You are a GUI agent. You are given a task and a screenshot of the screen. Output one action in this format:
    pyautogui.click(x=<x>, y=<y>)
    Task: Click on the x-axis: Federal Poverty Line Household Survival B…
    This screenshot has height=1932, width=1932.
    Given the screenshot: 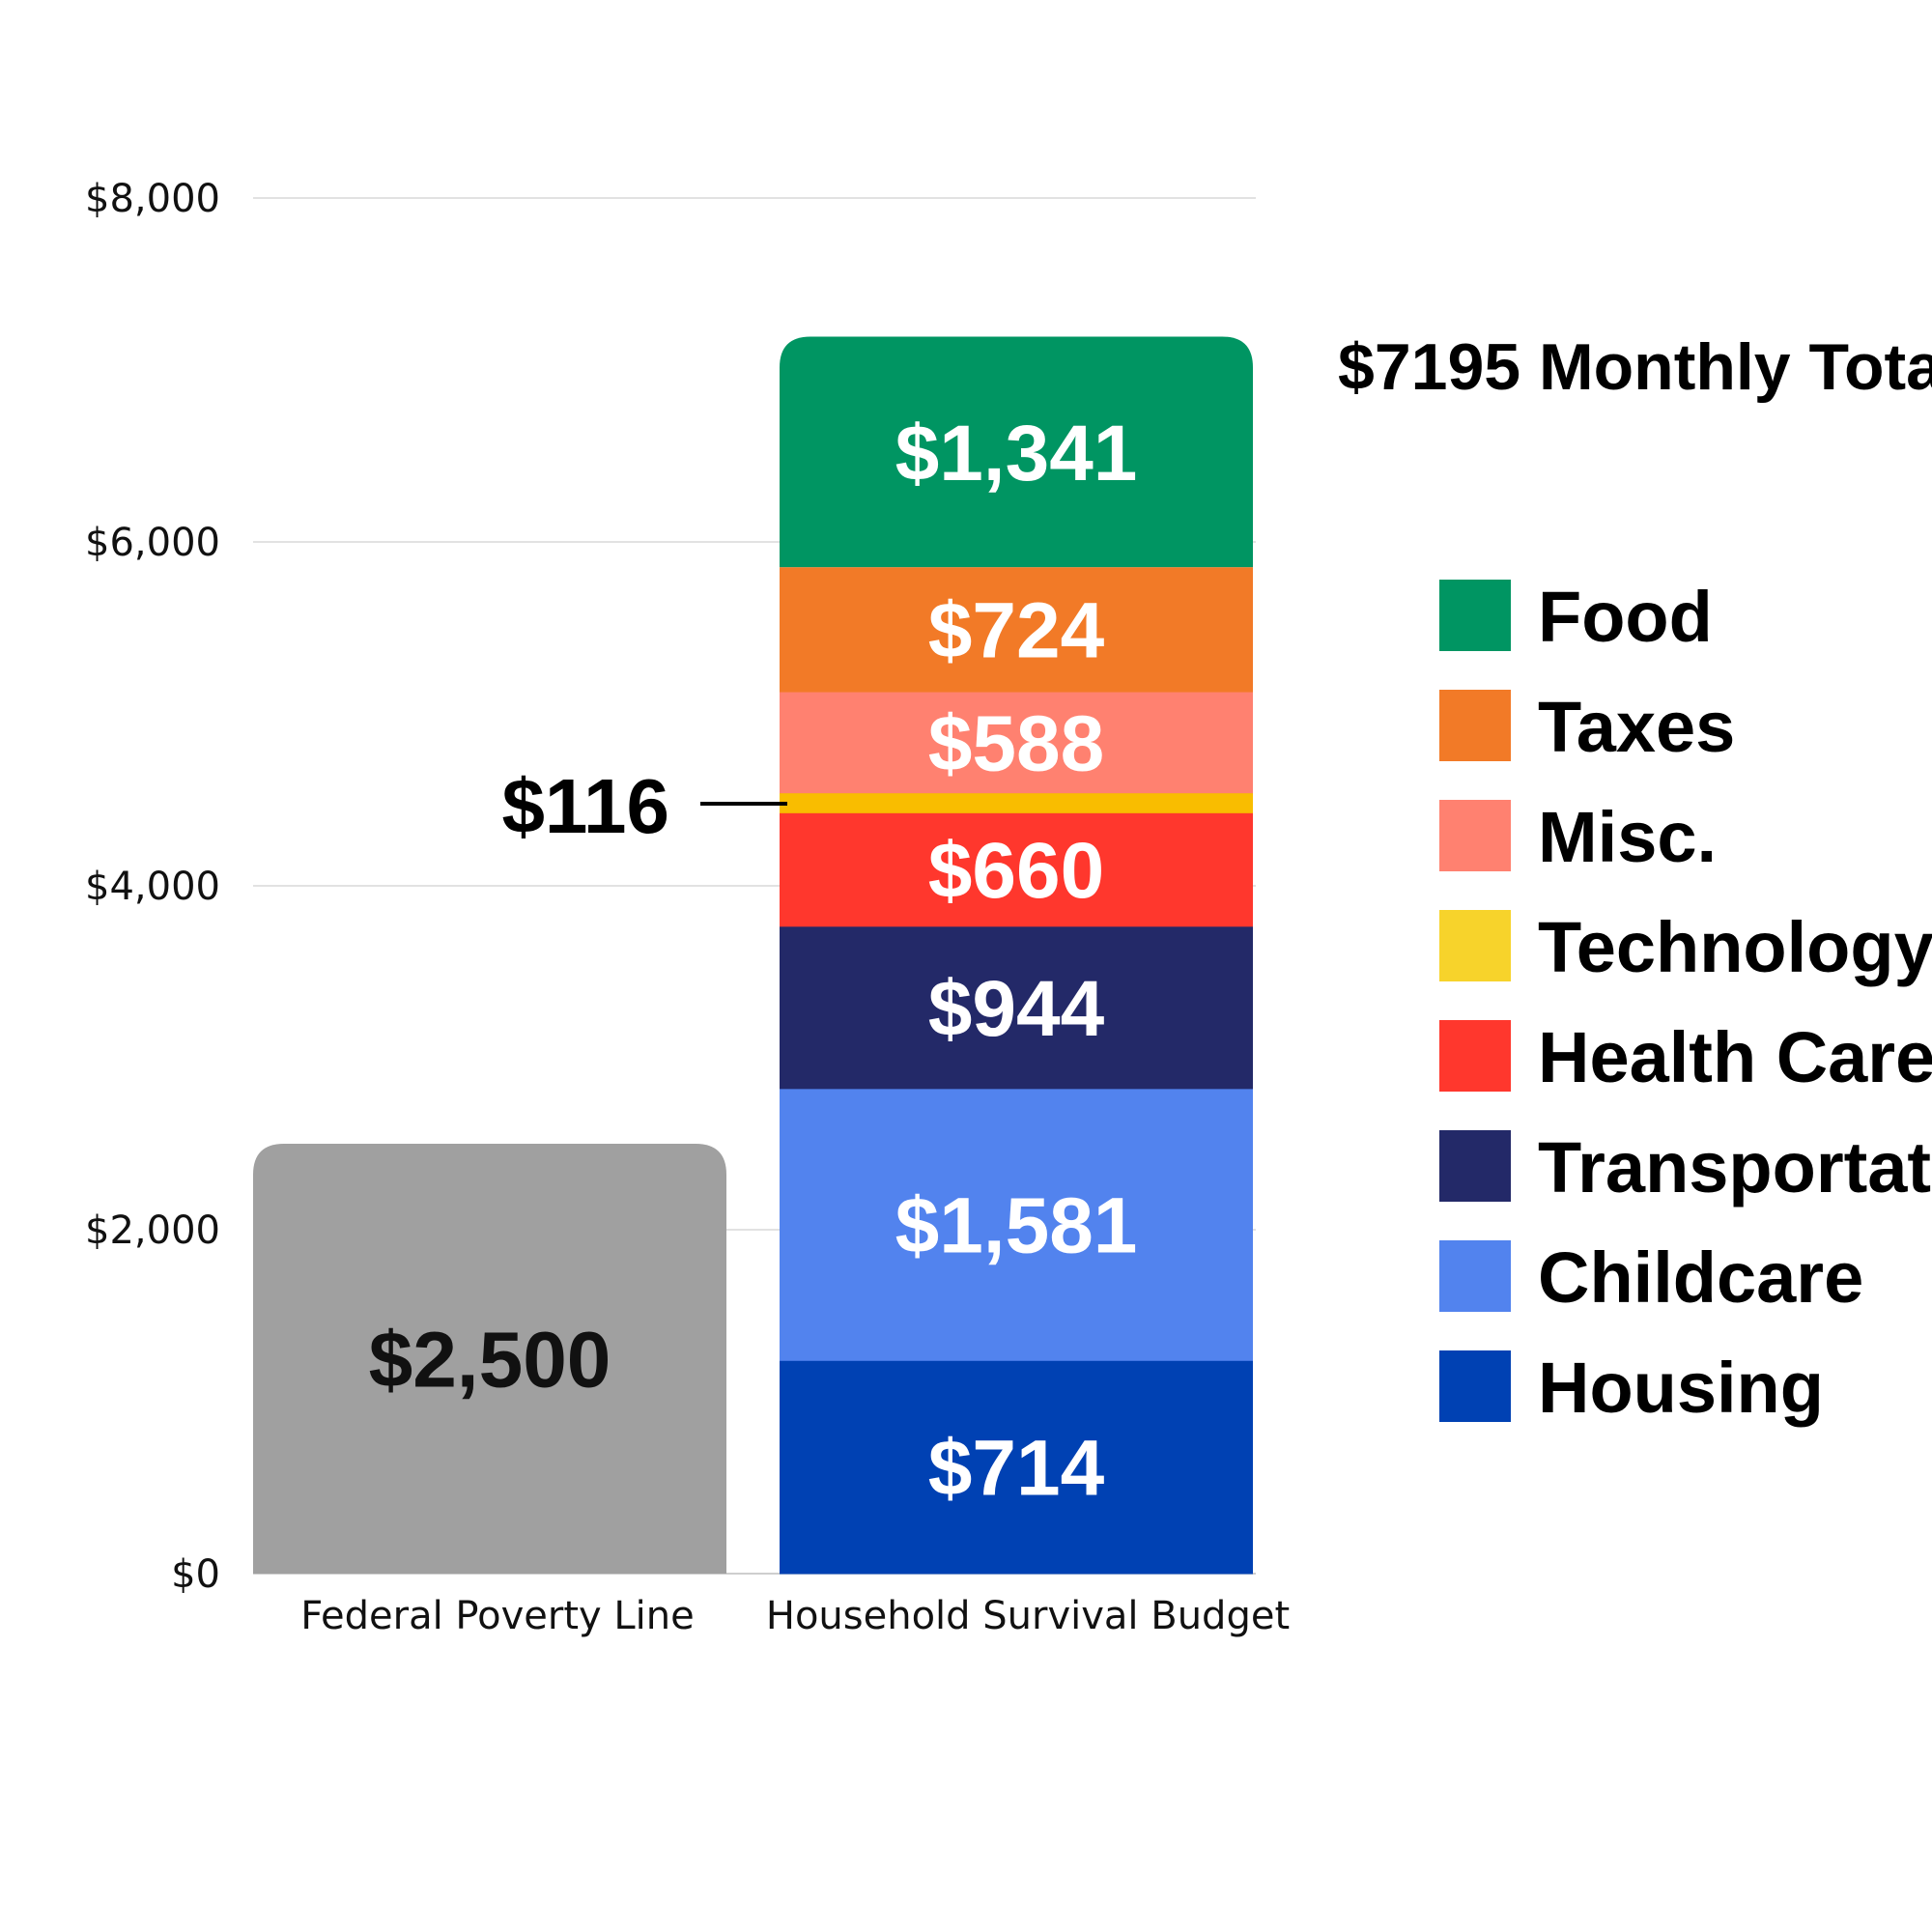 What is the action you would take?
    pyautogui.click(x=795, y=1616)
    